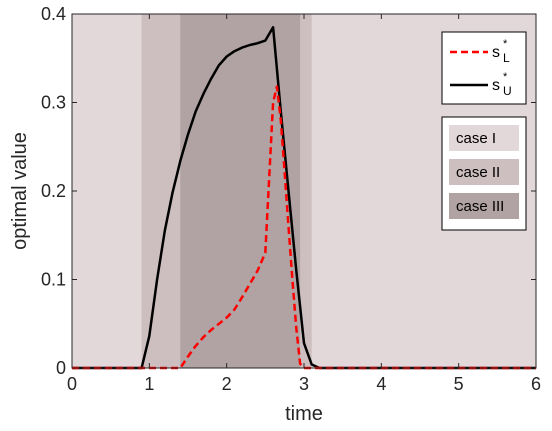 Image resolution: width=552 pixels, height=431 pixels. Describe the element at coordinates (72, 384) in the screenshot. I see `x-tick-label: 0` at that location.